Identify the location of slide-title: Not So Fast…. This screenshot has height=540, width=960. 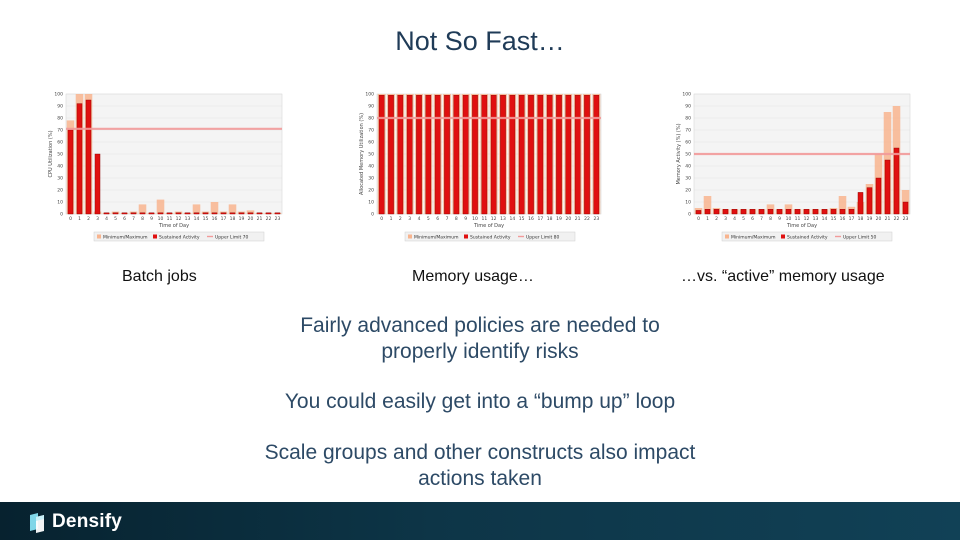
(480, 41).